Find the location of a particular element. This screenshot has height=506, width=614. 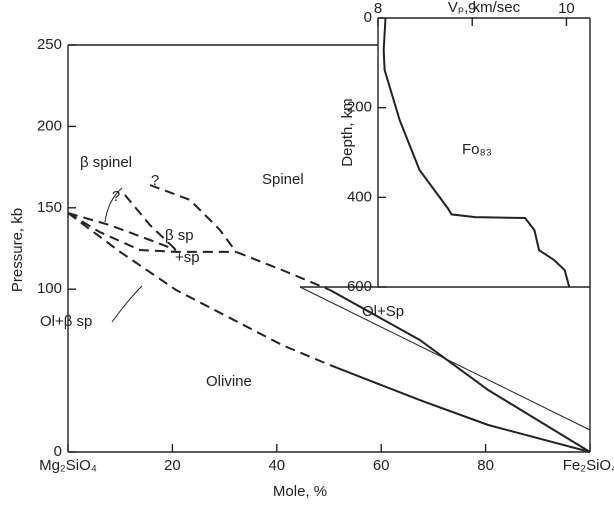

x-tick-label: 60 is located at coordinates (381, 465).